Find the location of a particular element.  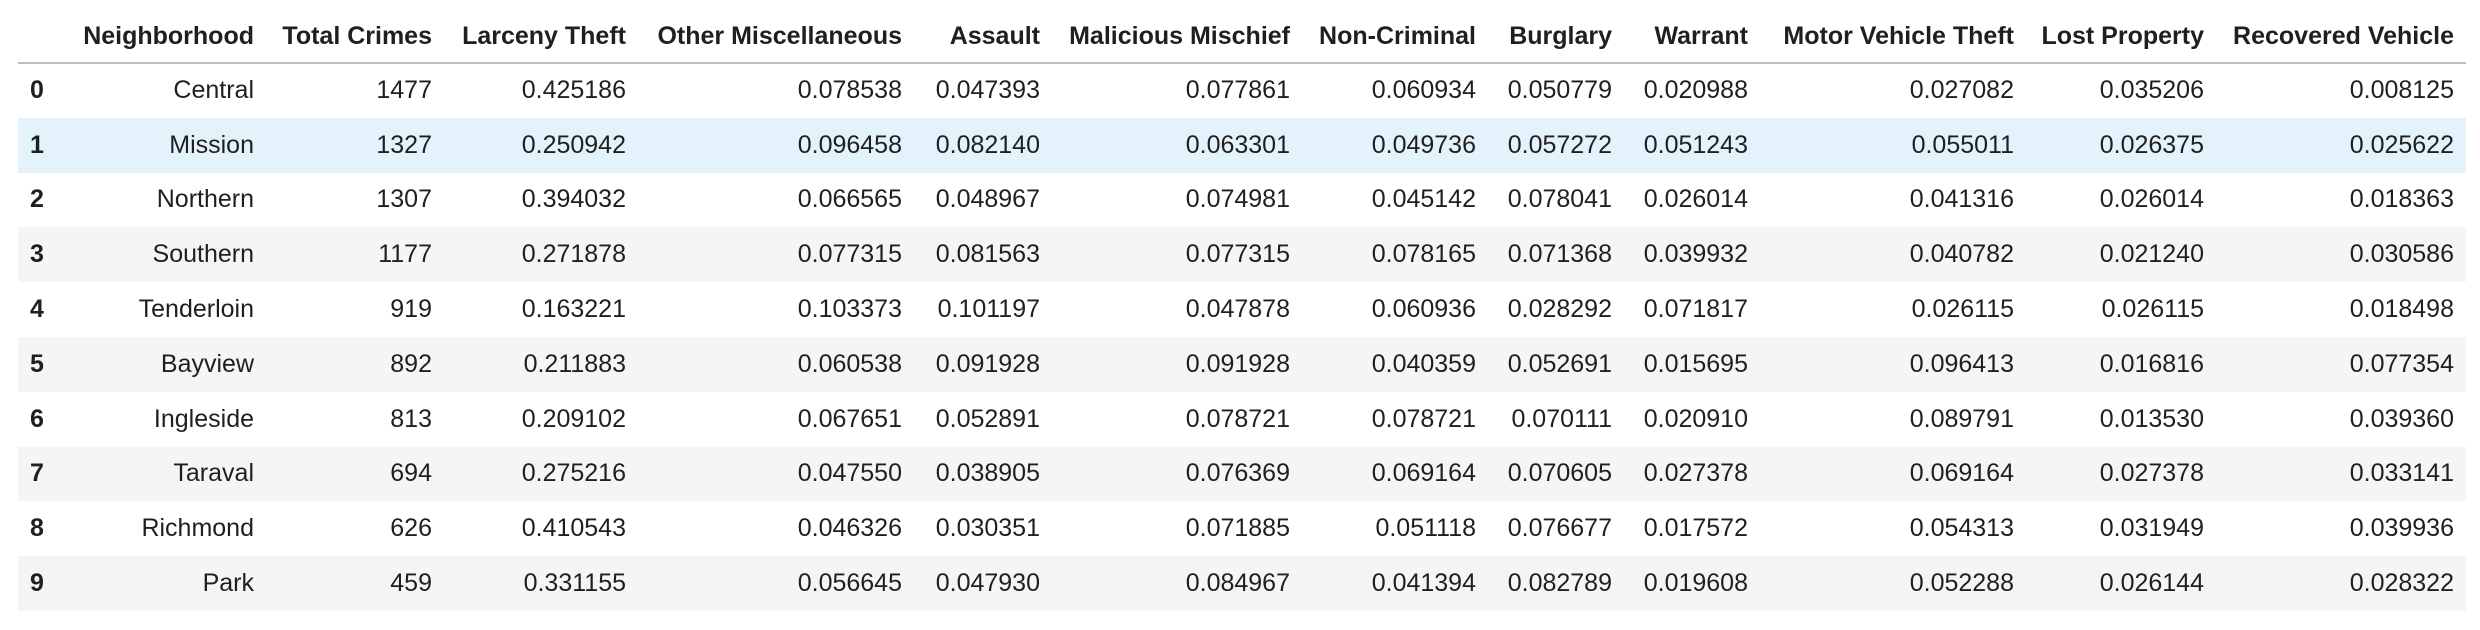

table-cell: 0.026014 is located at coordinates (2151, 199).